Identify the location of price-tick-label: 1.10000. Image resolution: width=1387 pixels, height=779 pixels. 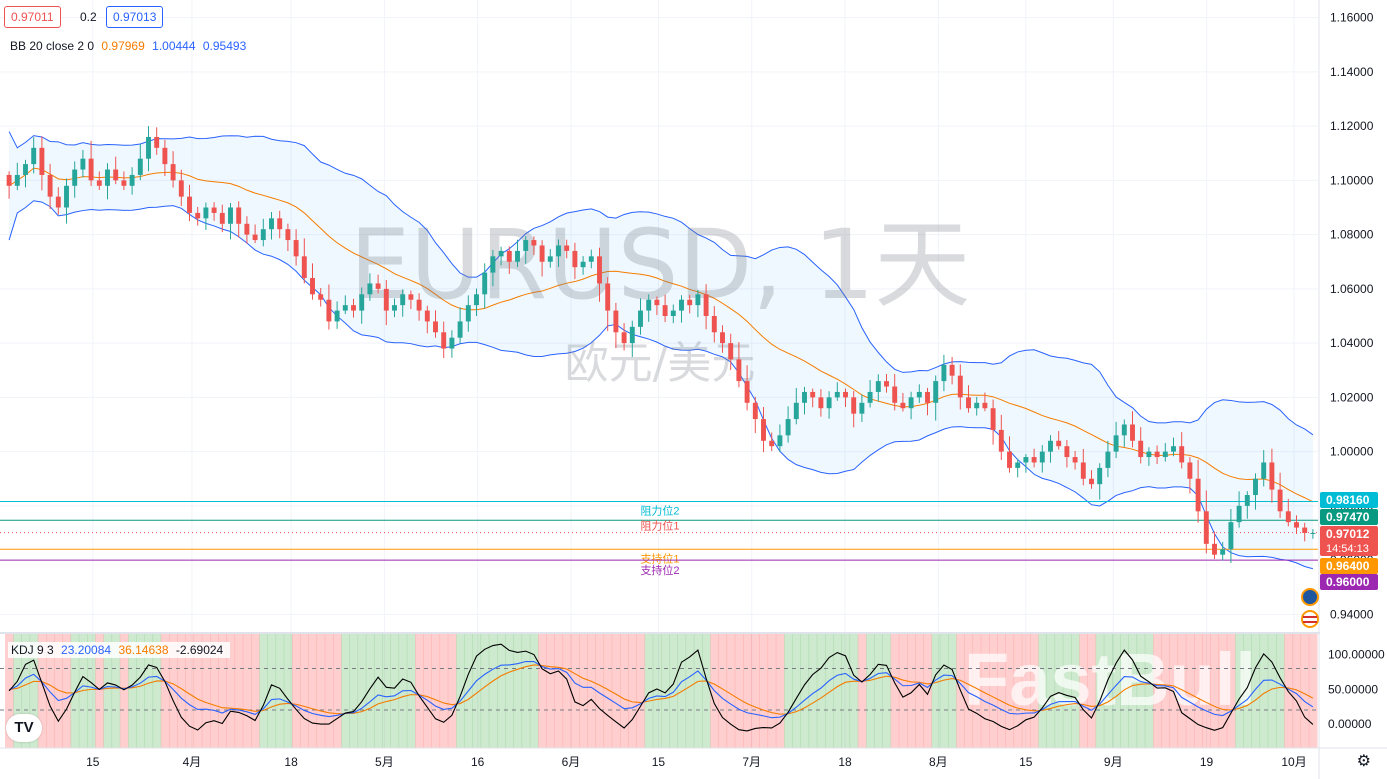
(1352, 180).